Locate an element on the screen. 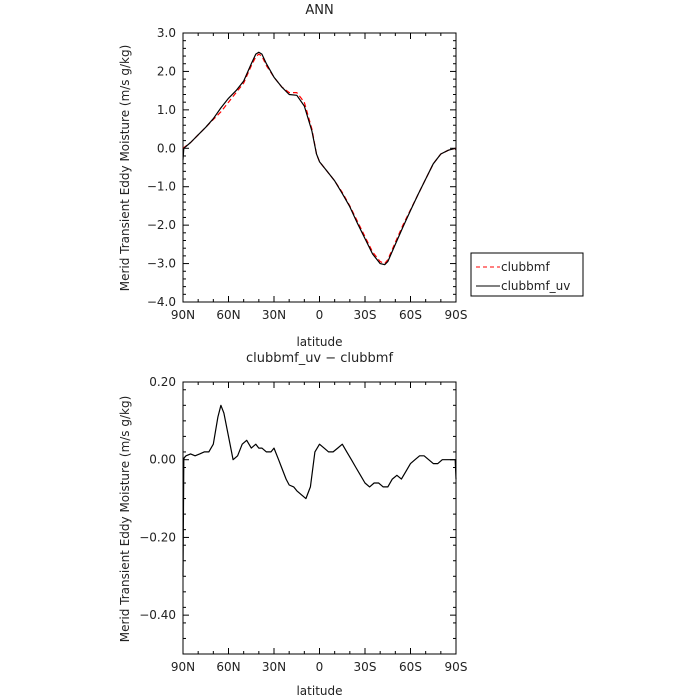  y-tick-label: −4.0 is located at coordinates (161, 302).